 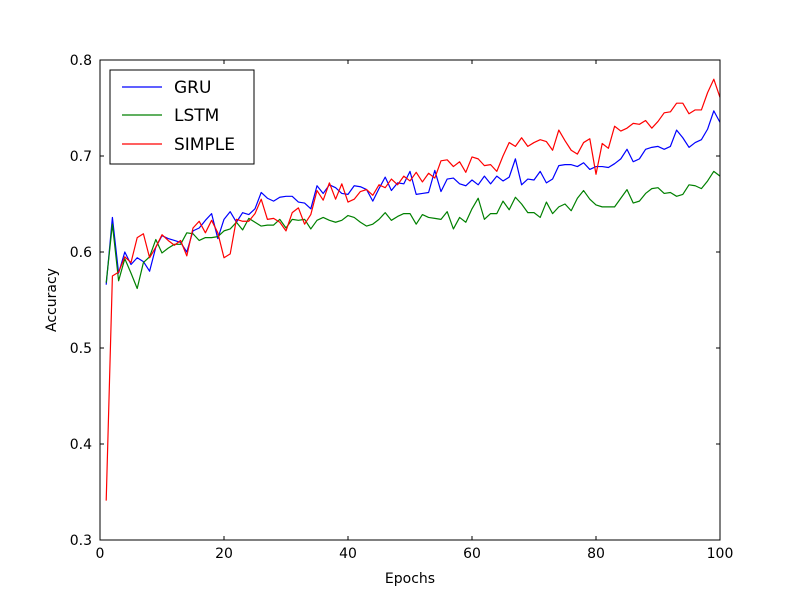 What do you see at coordinates (472, 554) in the screenshot?
I see `x-tick-label: 60` at bounding box center [472, 554].